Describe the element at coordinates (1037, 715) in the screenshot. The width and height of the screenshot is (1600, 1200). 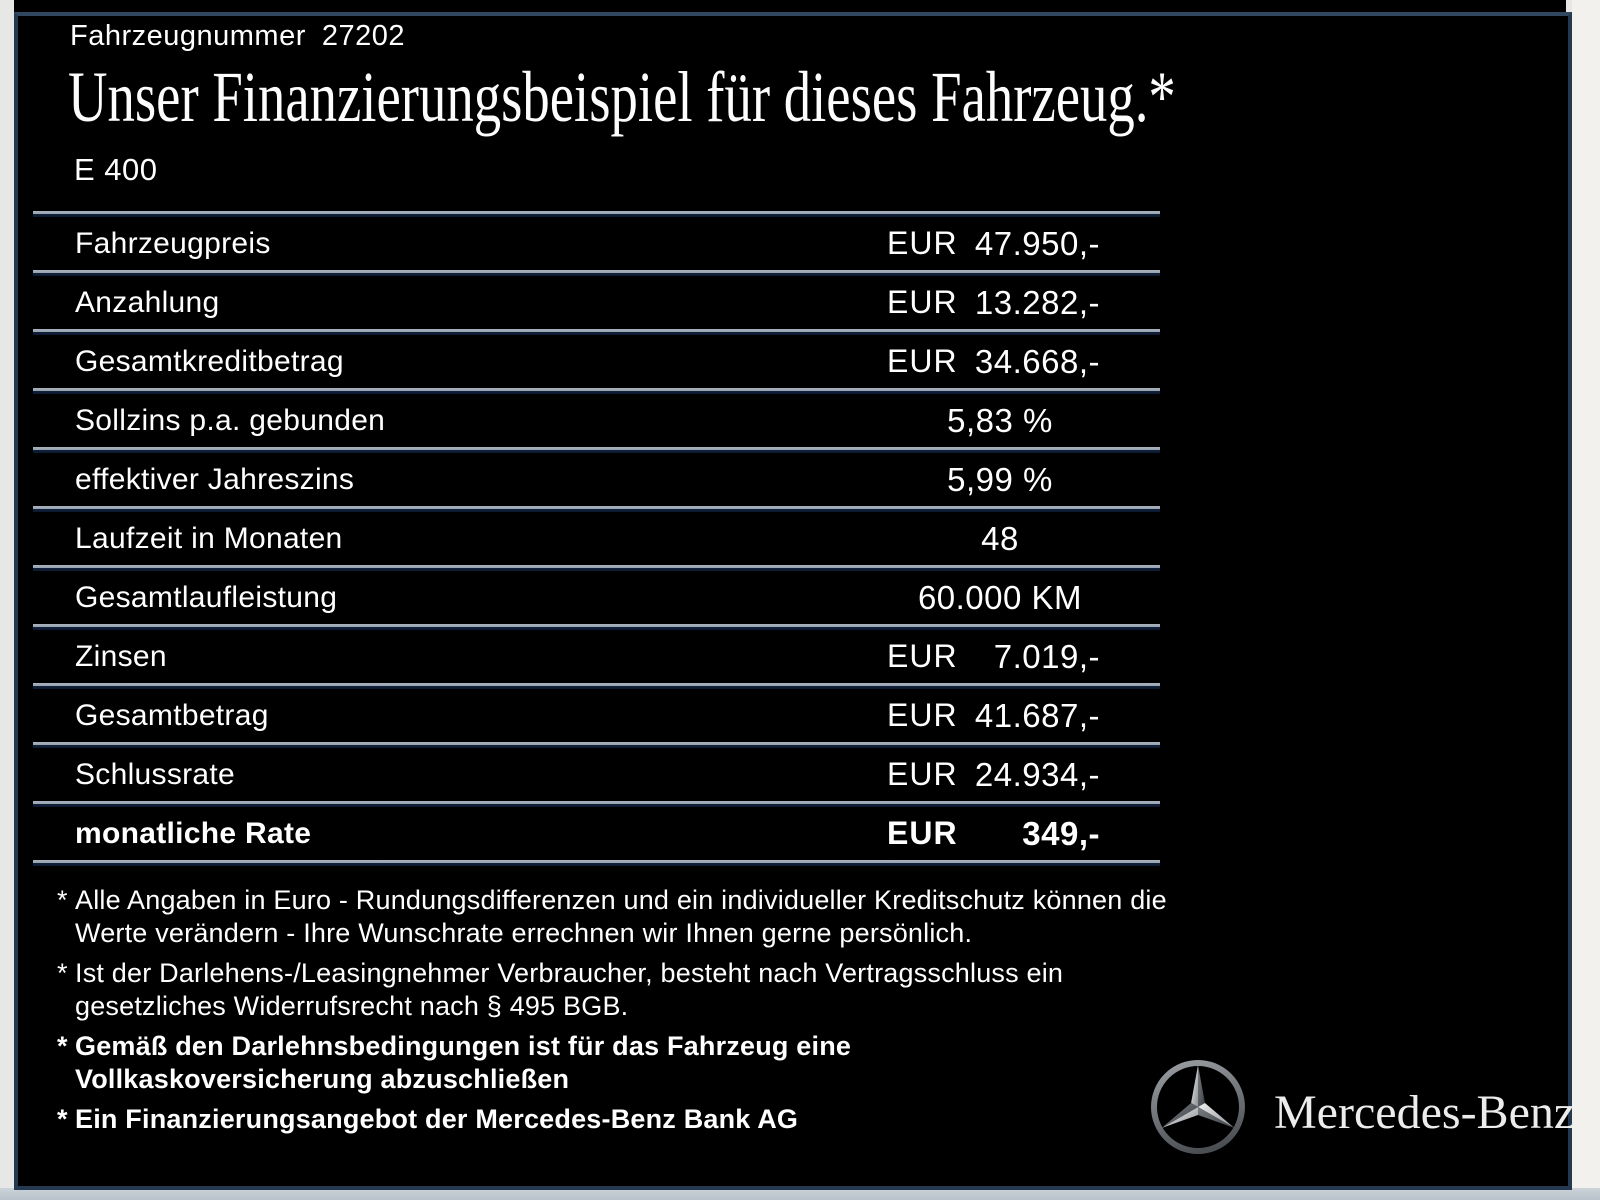
I see `row-value: 41.687,-` at that location.